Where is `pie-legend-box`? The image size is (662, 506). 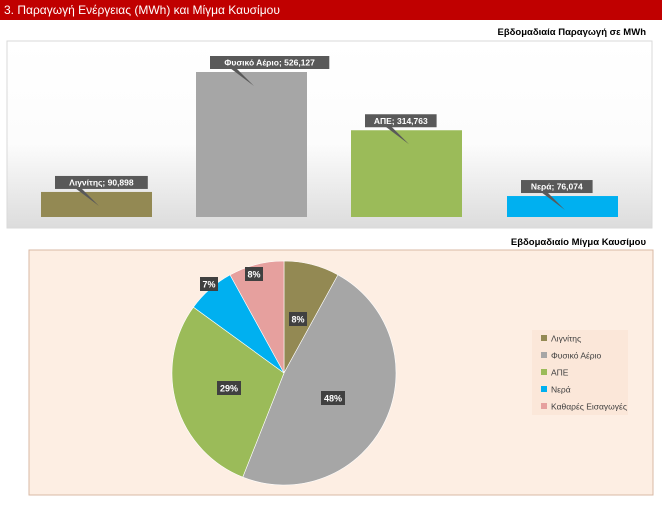
pie-legend-box is located at coordinates (580, 372).